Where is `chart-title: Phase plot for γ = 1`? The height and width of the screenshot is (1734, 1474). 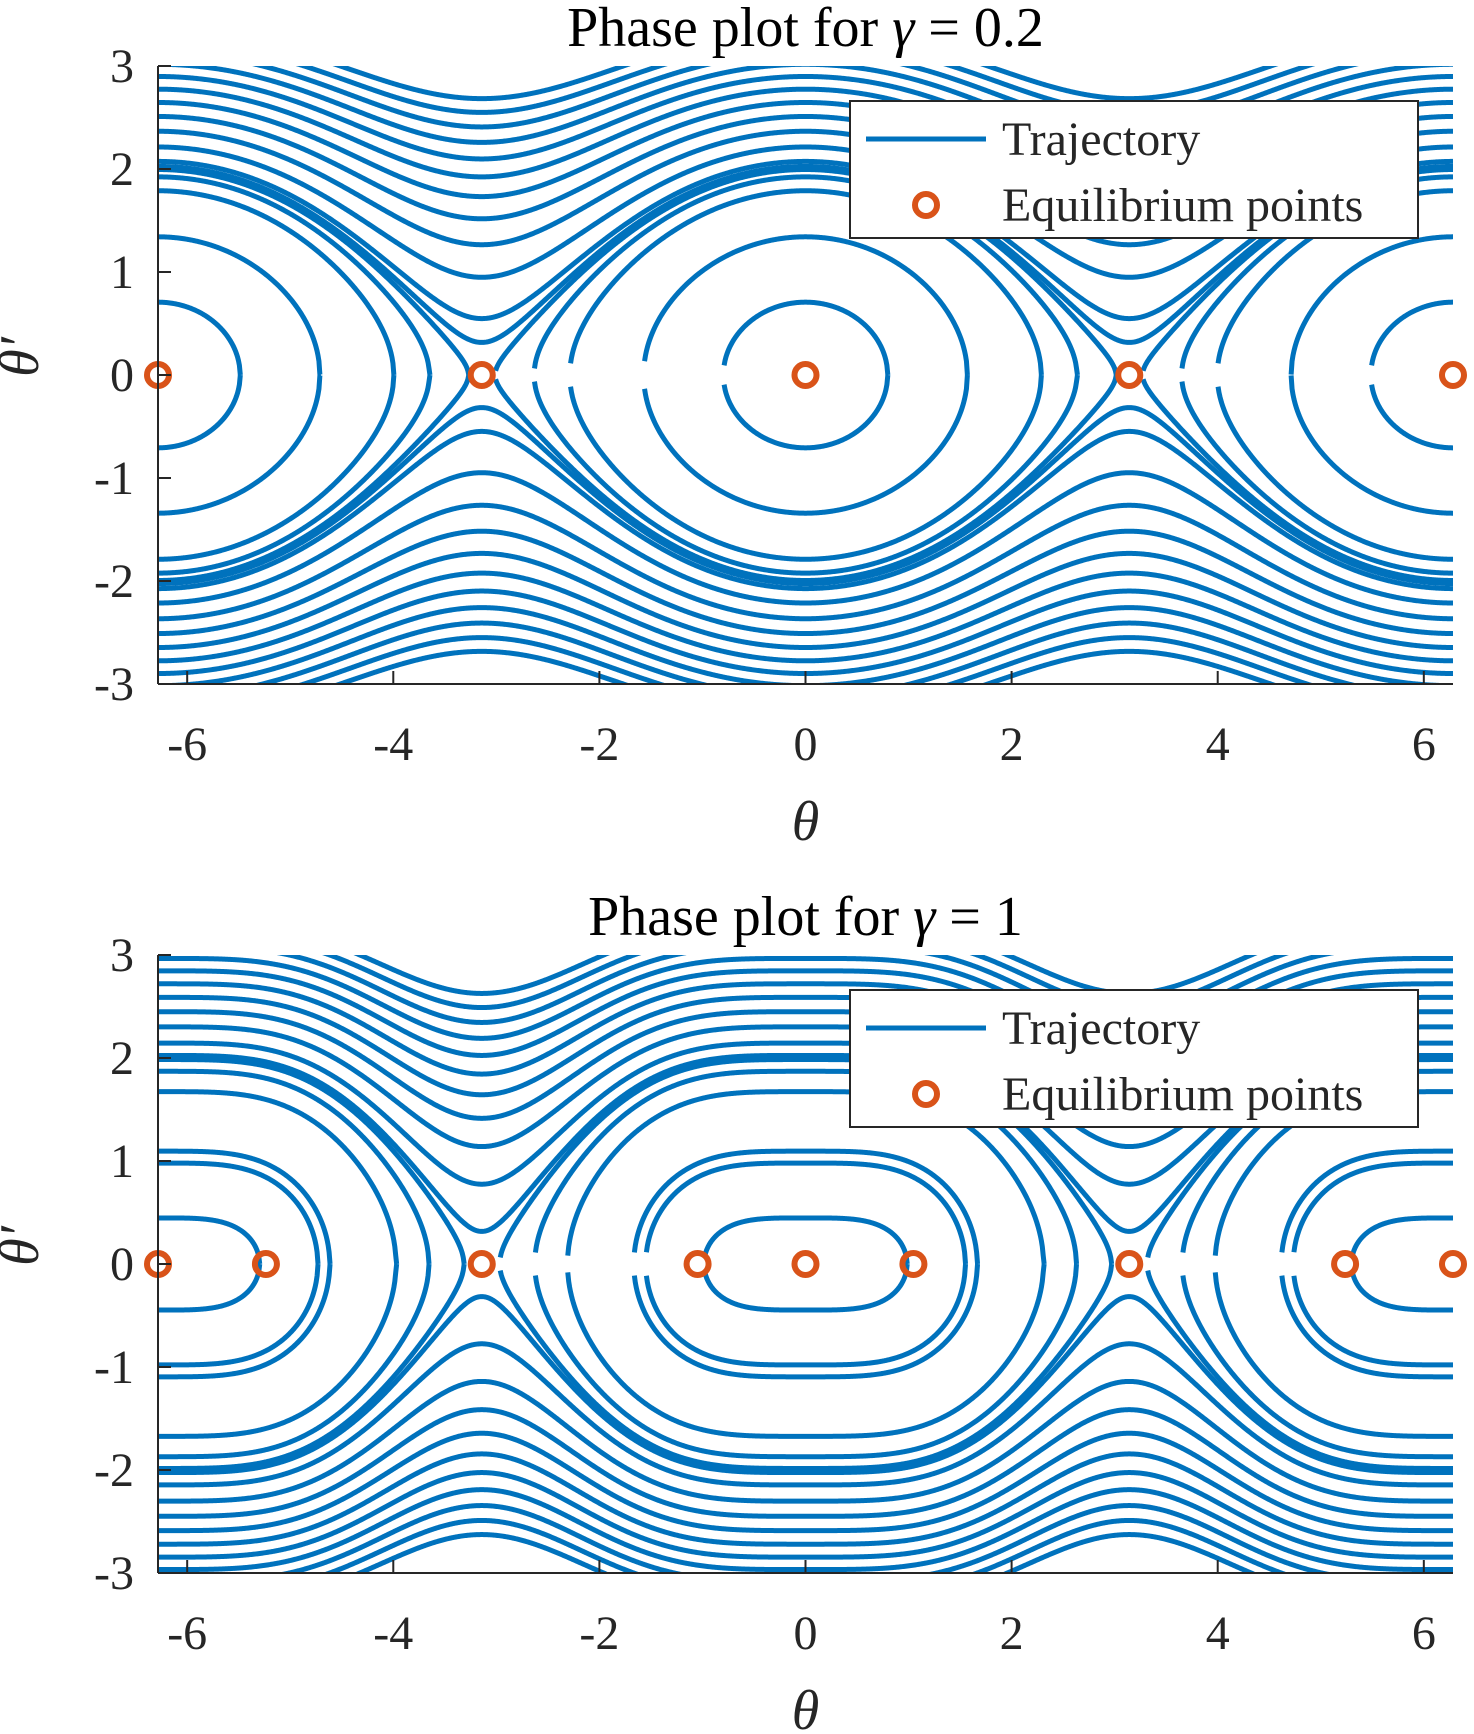 chart-title: Phase plot for γ = 1 is located at coordinates (805, 917).